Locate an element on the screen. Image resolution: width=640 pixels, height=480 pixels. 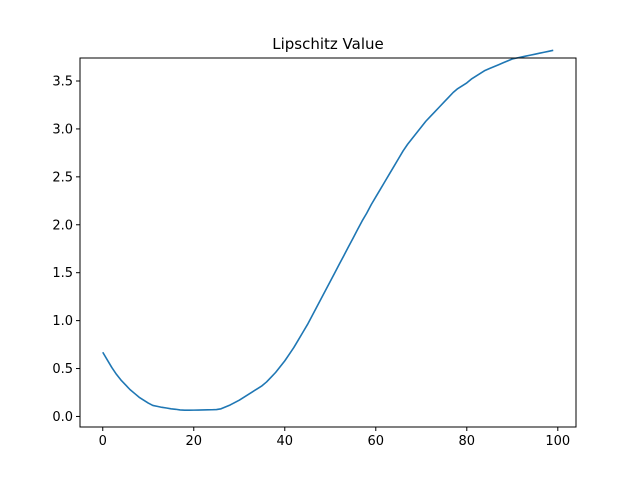
chart-title: Lipschitz Value is located at coordinates (328, 44).